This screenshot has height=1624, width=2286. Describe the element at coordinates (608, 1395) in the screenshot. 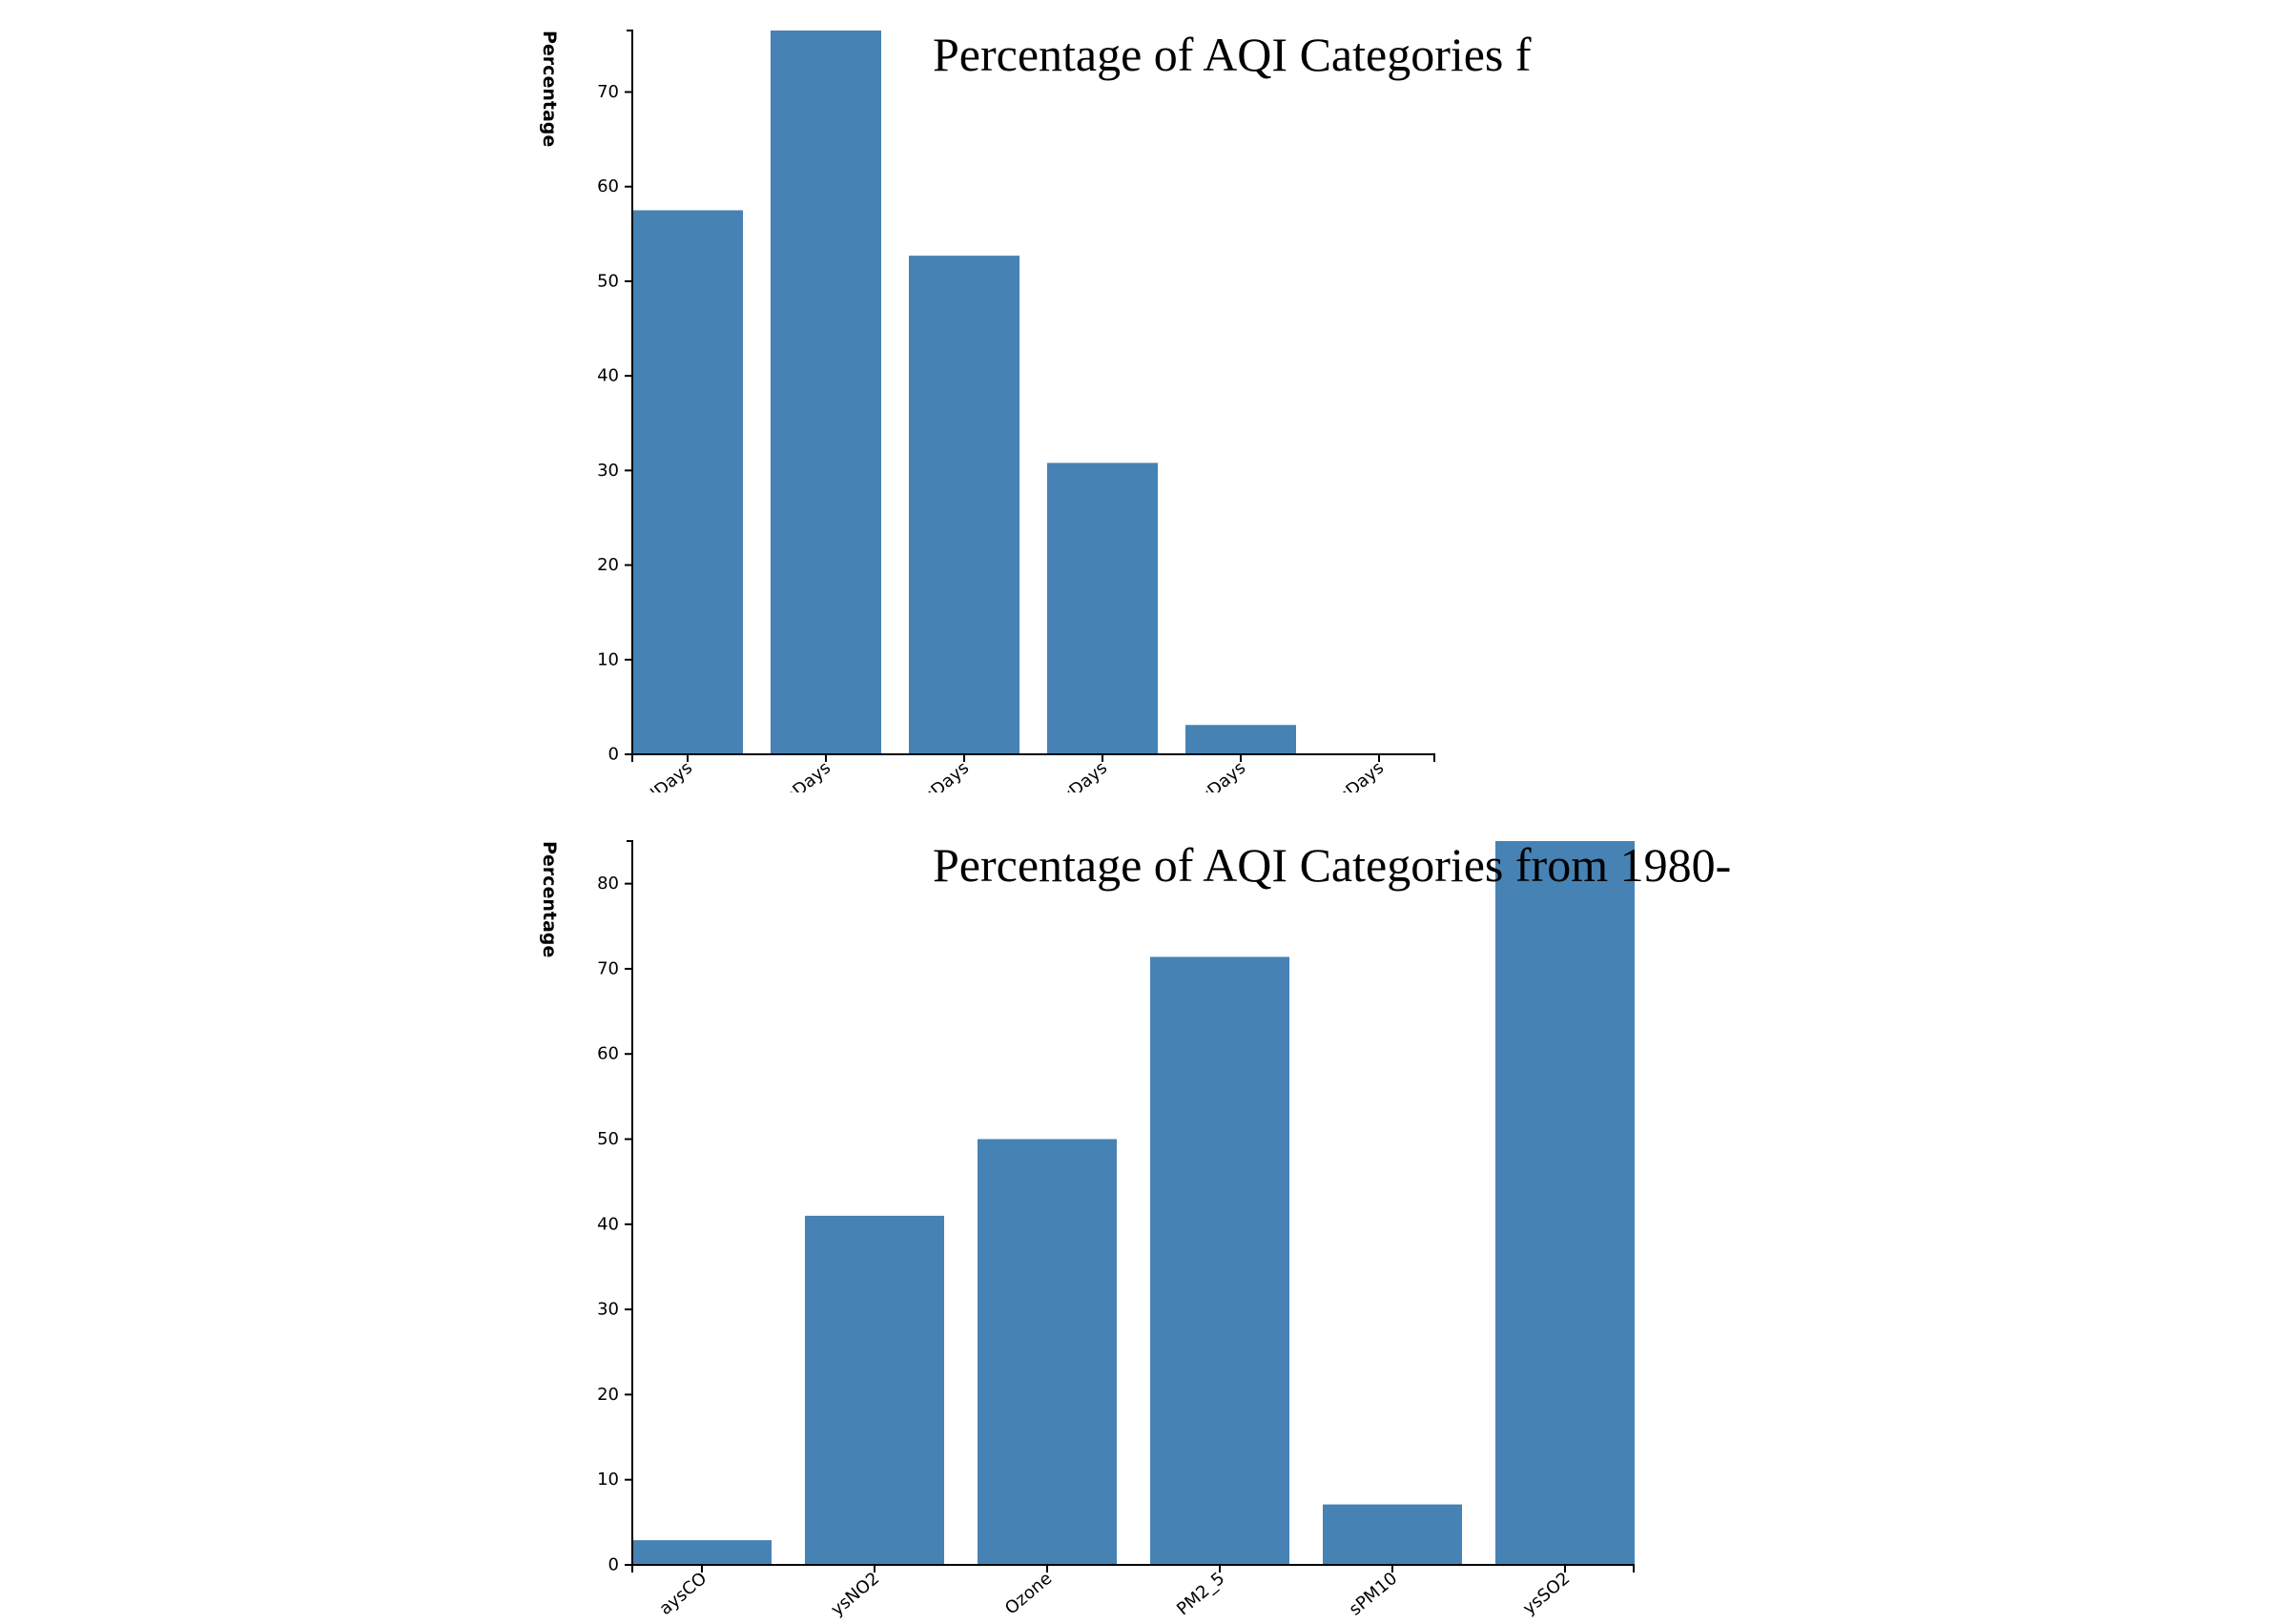

I see `chart-2-y-tick-label: 20` at that location.